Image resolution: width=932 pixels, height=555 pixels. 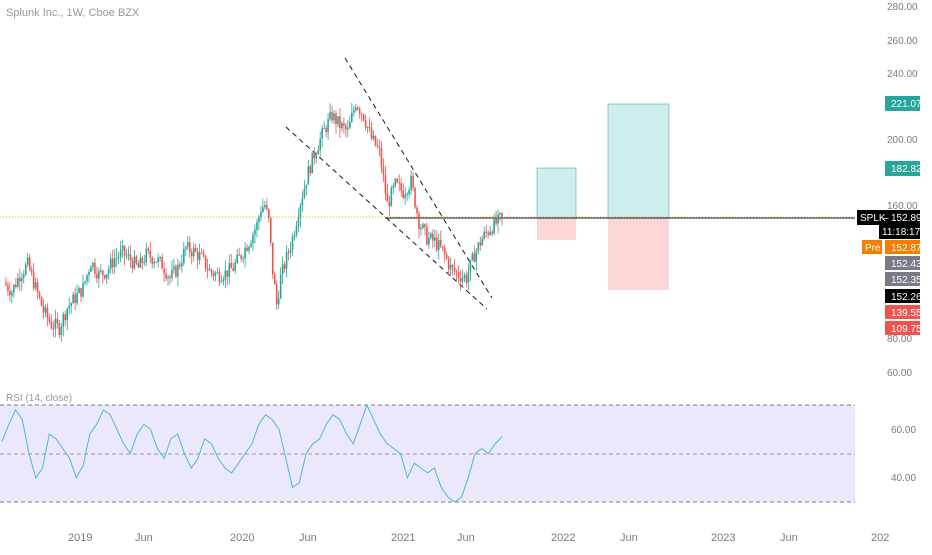 I want to click on black-price-text: 152.26, so click(x=906, y=297).